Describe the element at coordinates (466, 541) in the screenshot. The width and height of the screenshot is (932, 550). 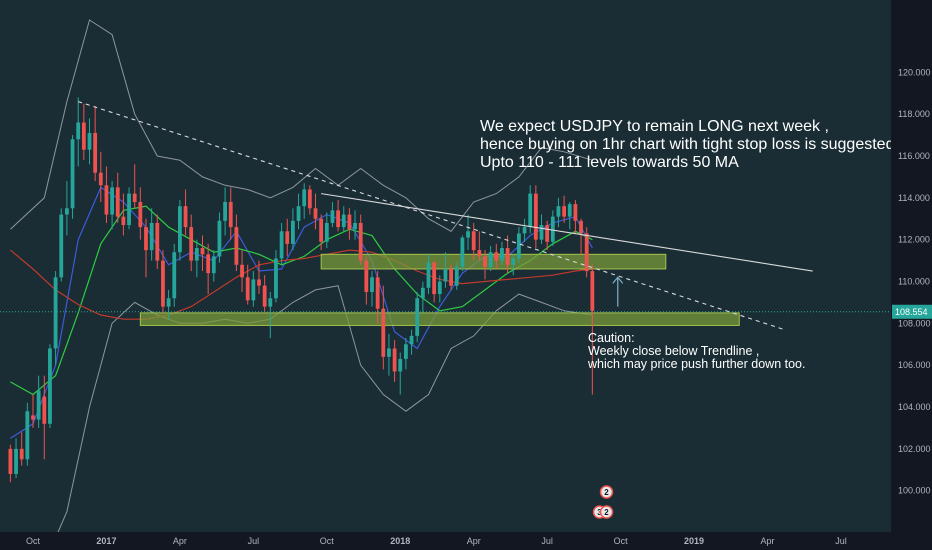
I see `time-axis` at that location.